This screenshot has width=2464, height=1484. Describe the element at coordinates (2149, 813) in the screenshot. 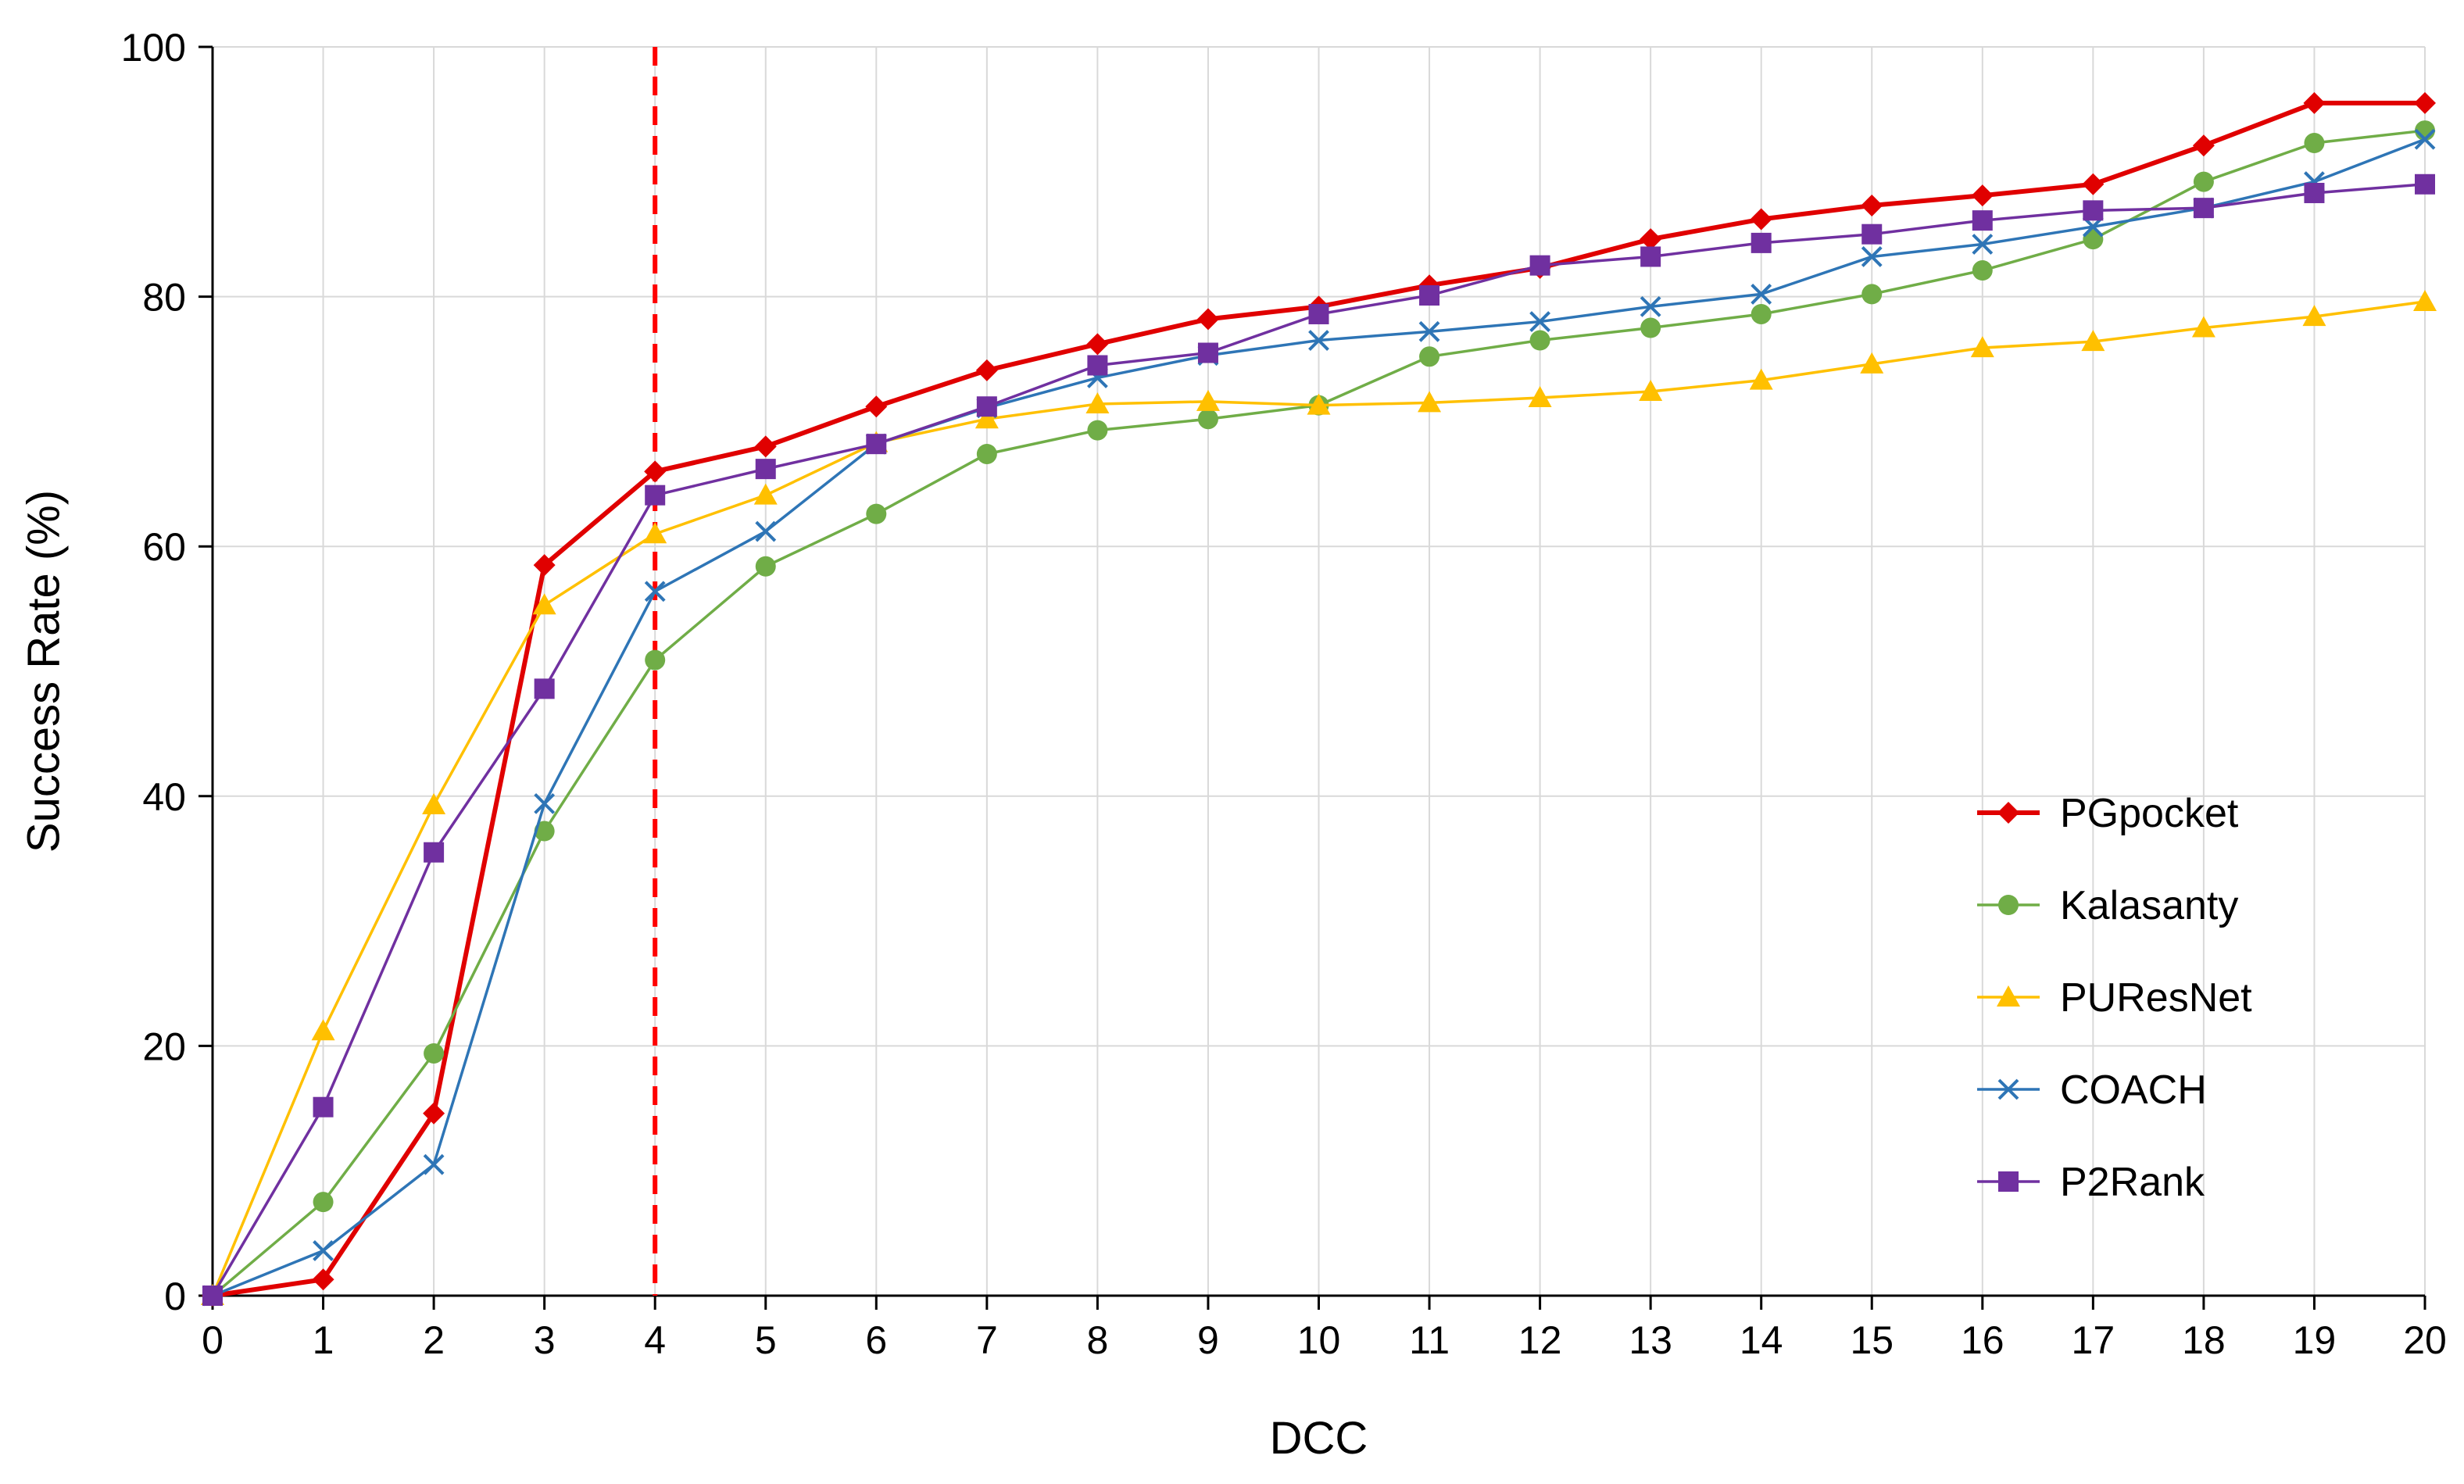

I see `legend-label: PGpocket` at that location.